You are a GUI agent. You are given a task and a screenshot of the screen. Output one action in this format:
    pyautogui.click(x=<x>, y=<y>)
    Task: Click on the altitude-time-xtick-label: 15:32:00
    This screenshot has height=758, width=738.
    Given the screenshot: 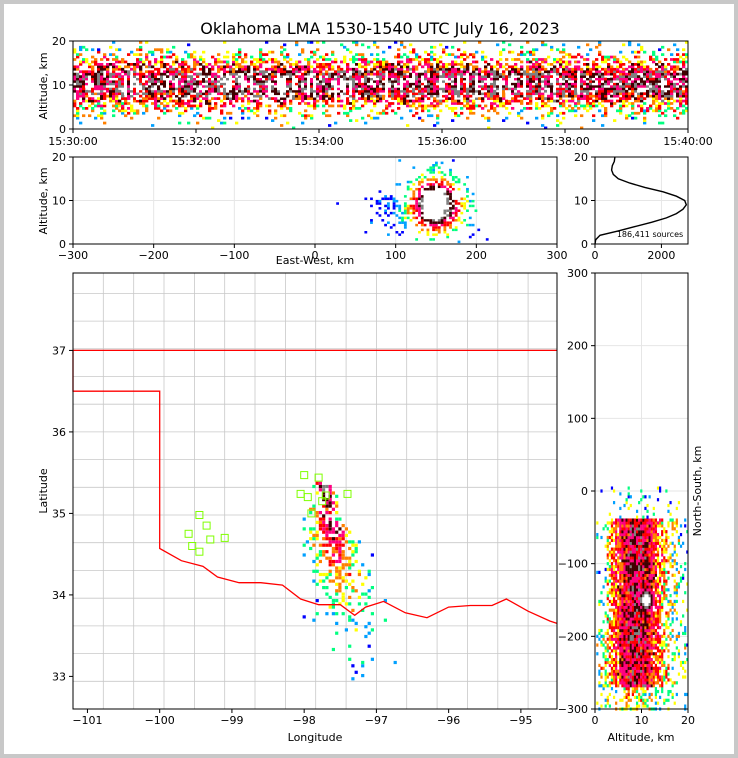 What is the action you would take?
    pyautogui.click(x=195, y=141)
    